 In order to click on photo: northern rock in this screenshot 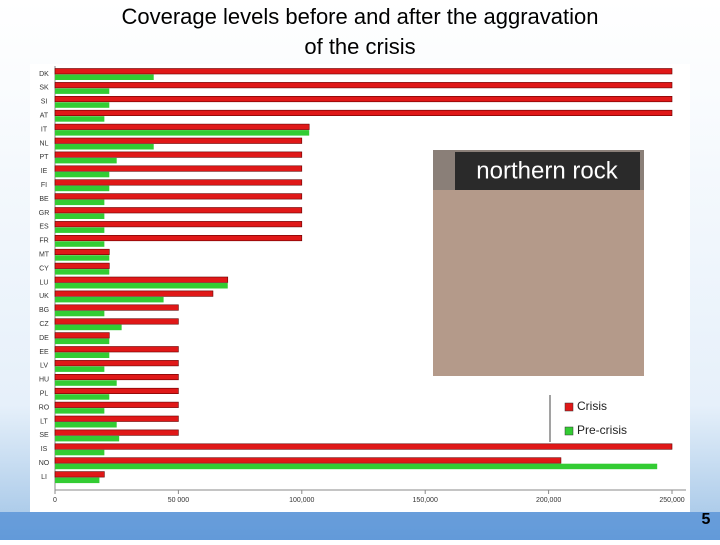, I will do `click(538, 263)`.